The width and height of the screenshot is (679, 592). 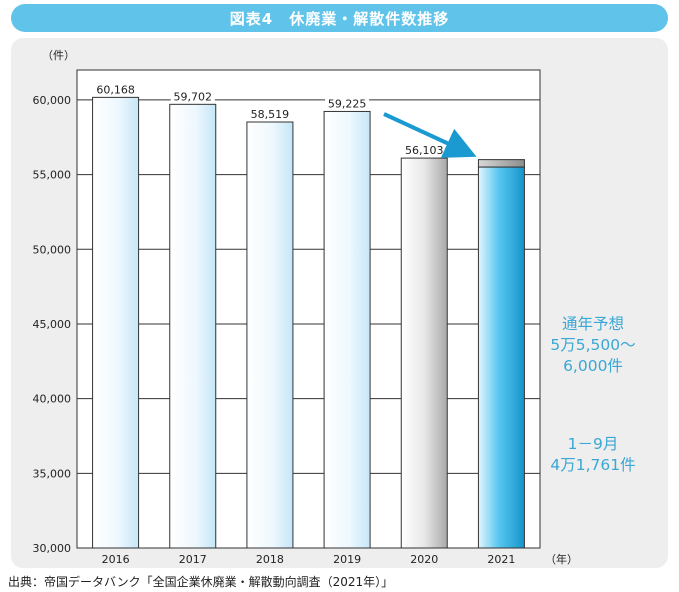 What do you see at coordinates (52, 548) in the screenshot?
I see `y-tick-label: 30,000` at bounding box center [52, 548].